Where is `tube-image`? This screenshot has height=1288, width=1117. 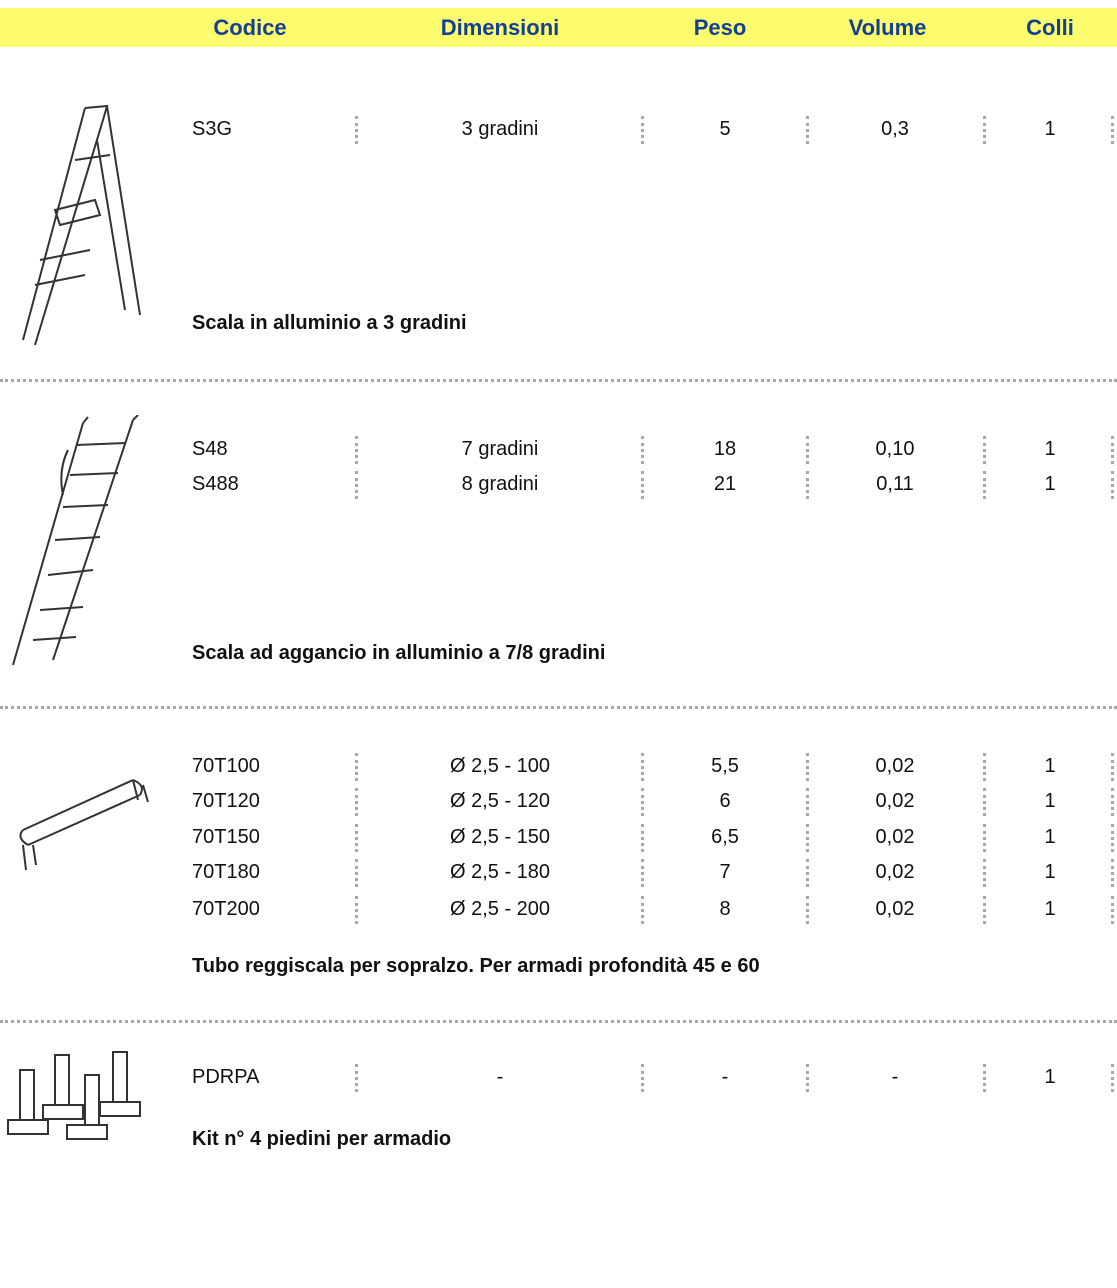 tube-image is located at coordinates (84, 825).